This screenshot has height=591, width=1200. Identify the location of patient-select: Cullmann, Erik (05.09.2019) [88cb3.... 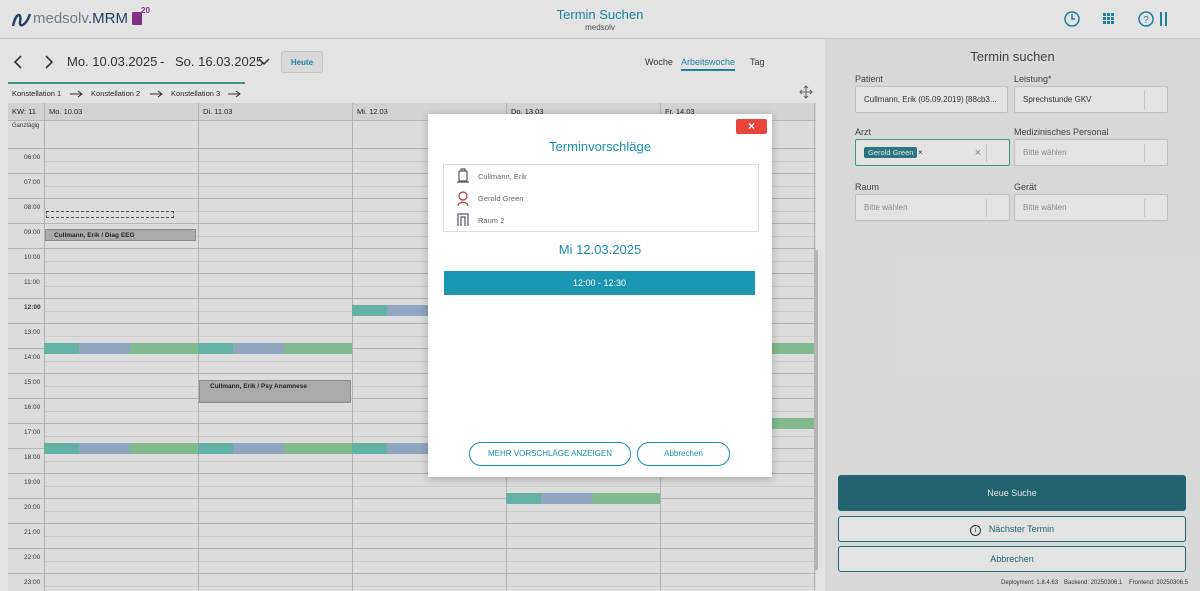
(931, 99).